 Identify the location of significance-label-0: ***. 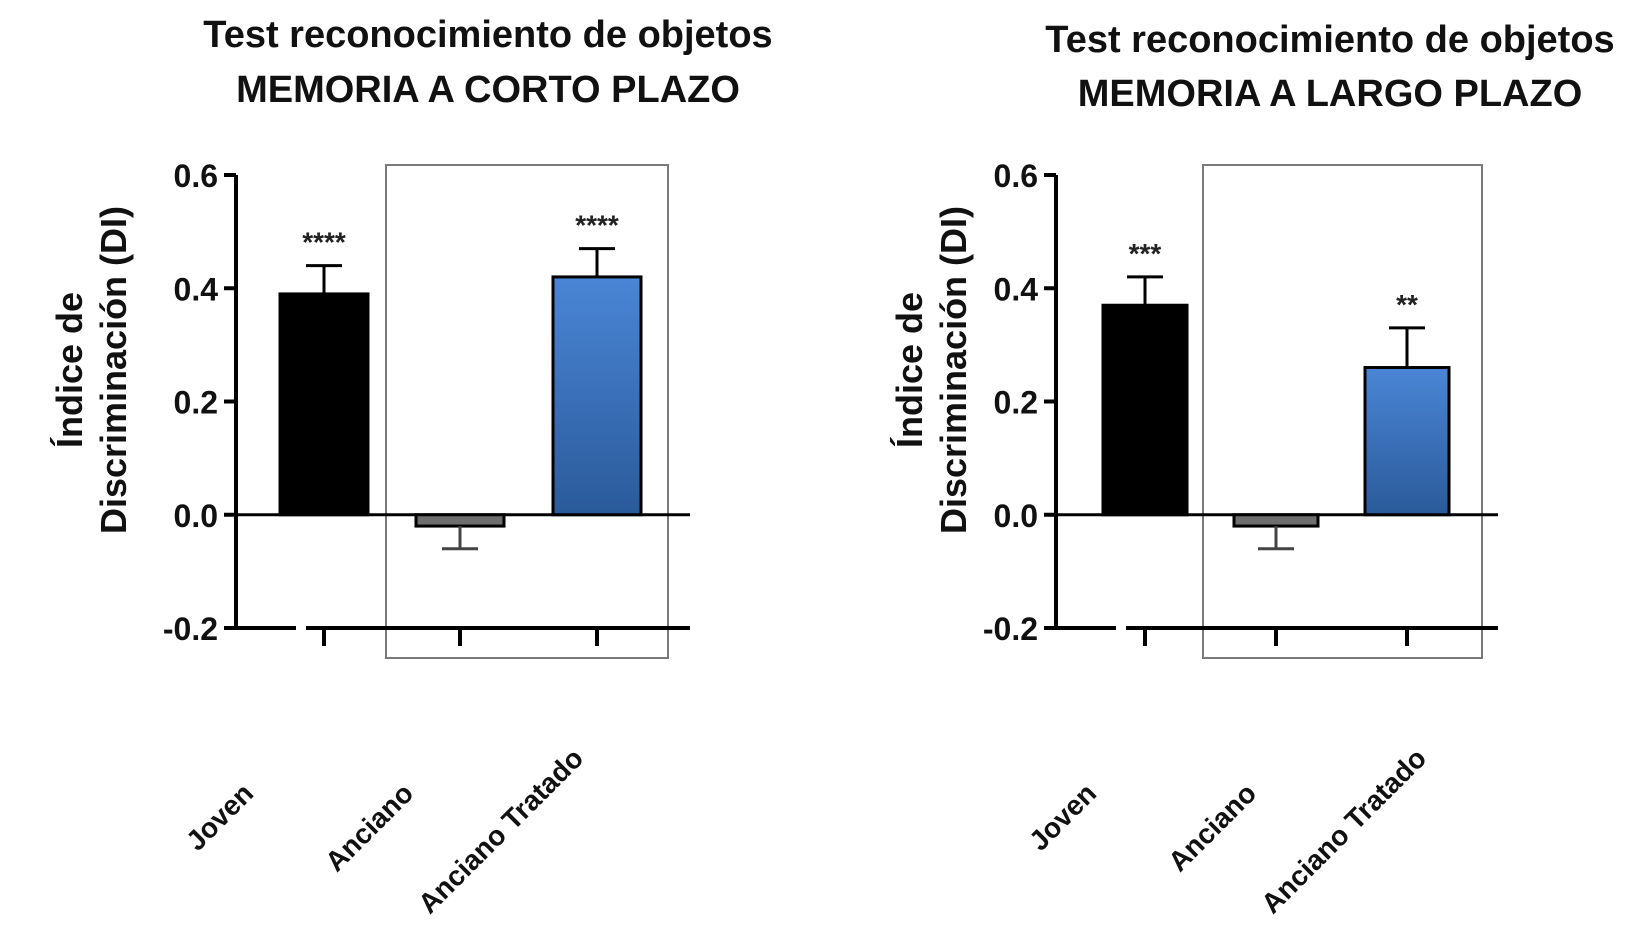
(1145, 253).